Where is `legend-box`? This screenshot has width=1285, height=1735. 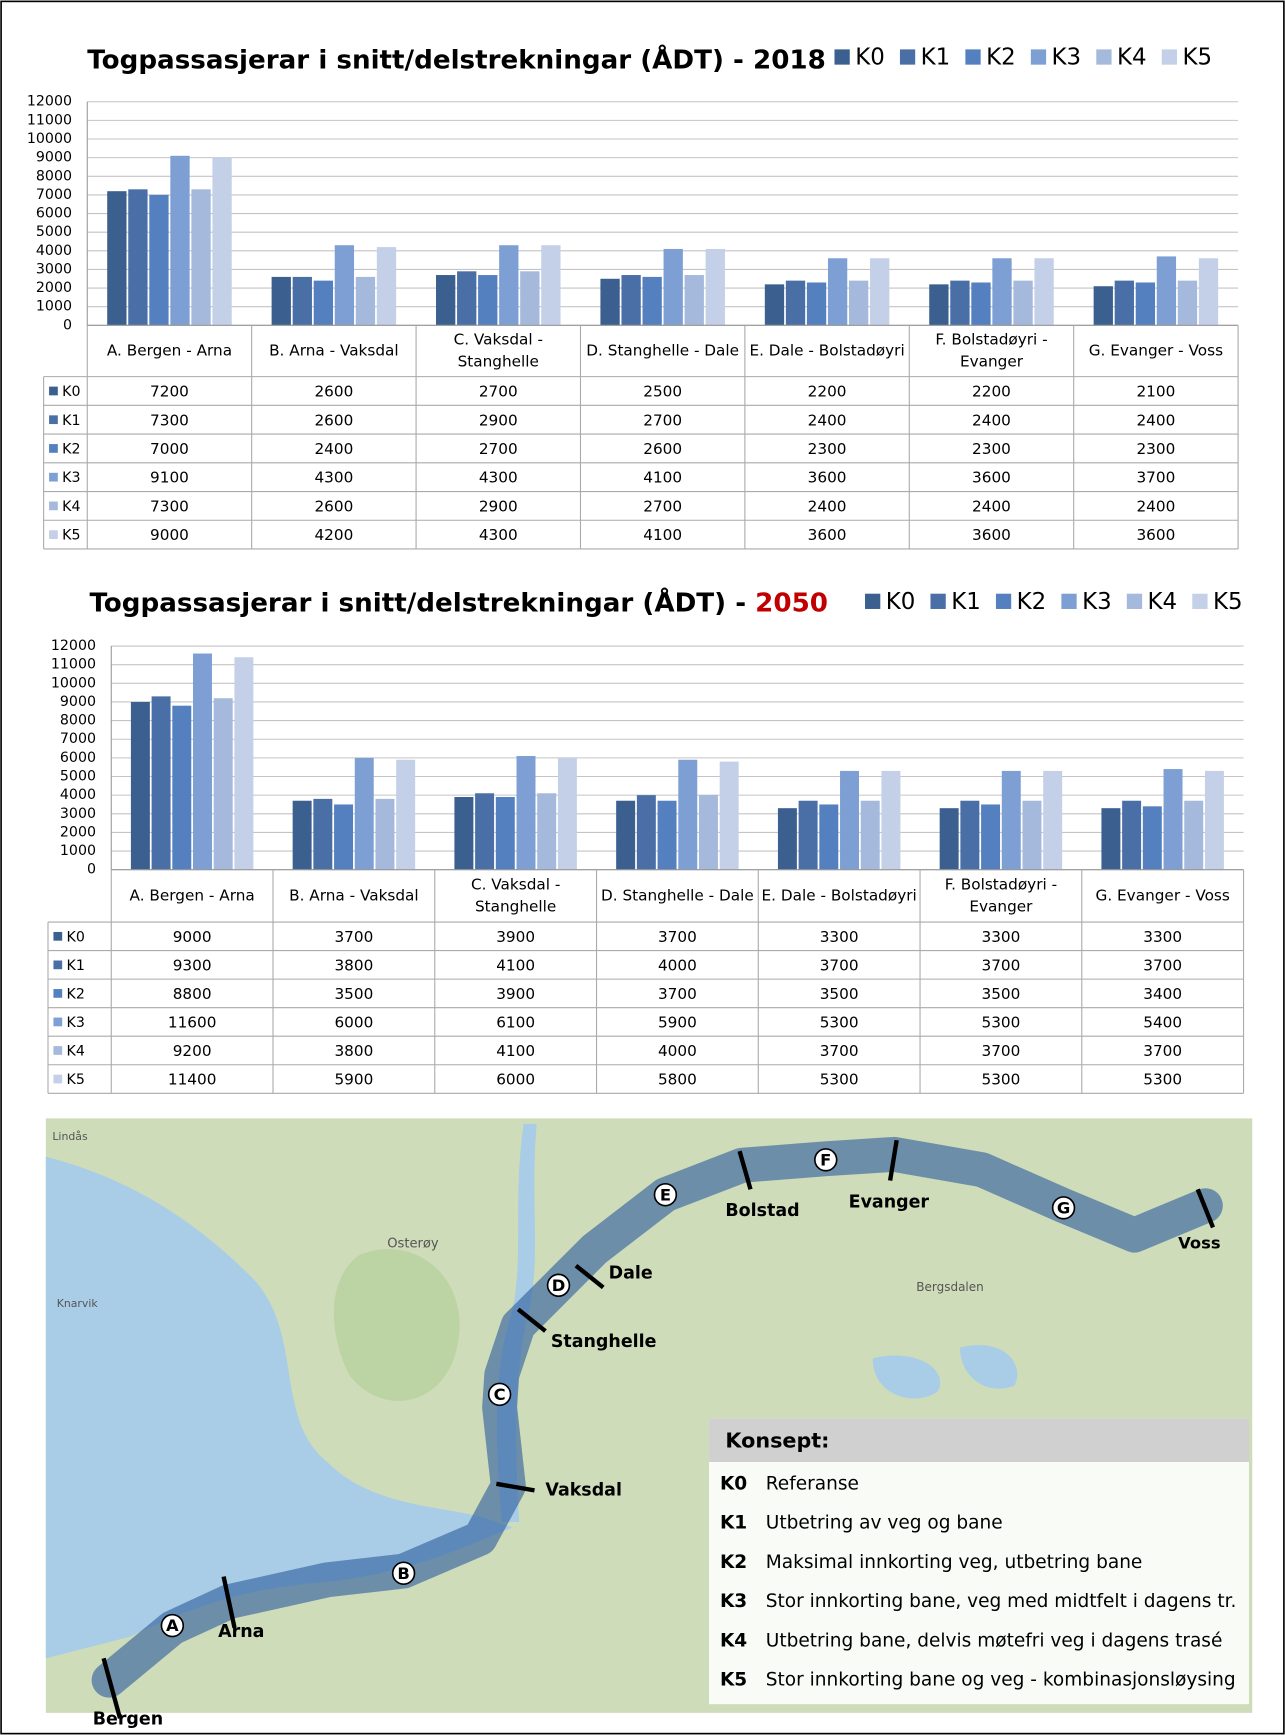
legend-box is located at coordinates (979, 1561).